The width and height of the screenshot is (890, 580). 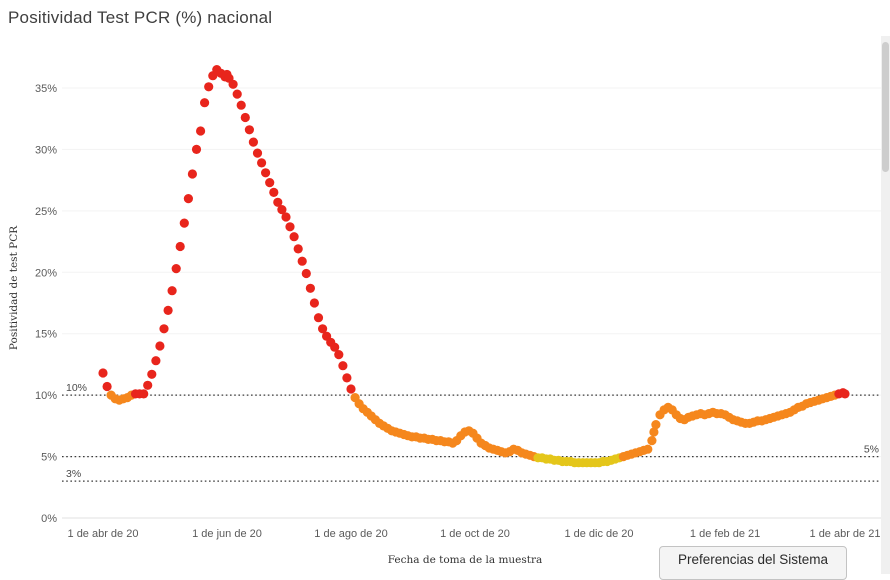 What do you see at coordinates (465, 560) in the screenshot?
I see `x-axis-title: Fecha de toma de la muestra` at bounding box center [465, 560].